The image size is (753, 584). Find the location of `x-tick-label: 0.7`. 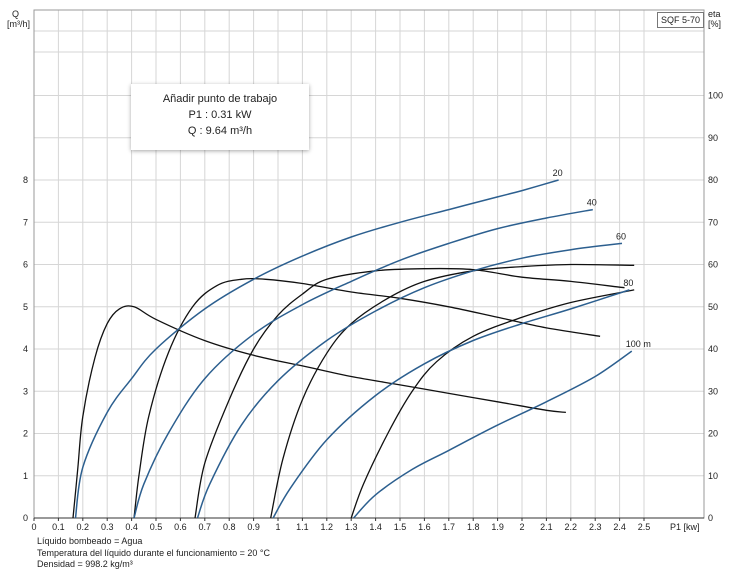

x-tick-label: 0.7 is located at coordinates (205, 527).